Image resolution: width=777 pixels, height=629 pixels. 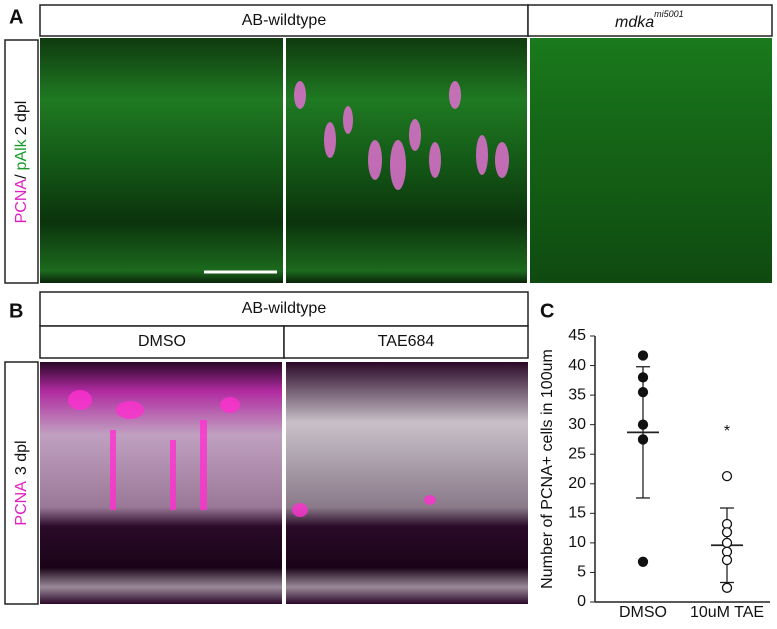 I want to click on panel-letter: A, so click(x=16, y=17).